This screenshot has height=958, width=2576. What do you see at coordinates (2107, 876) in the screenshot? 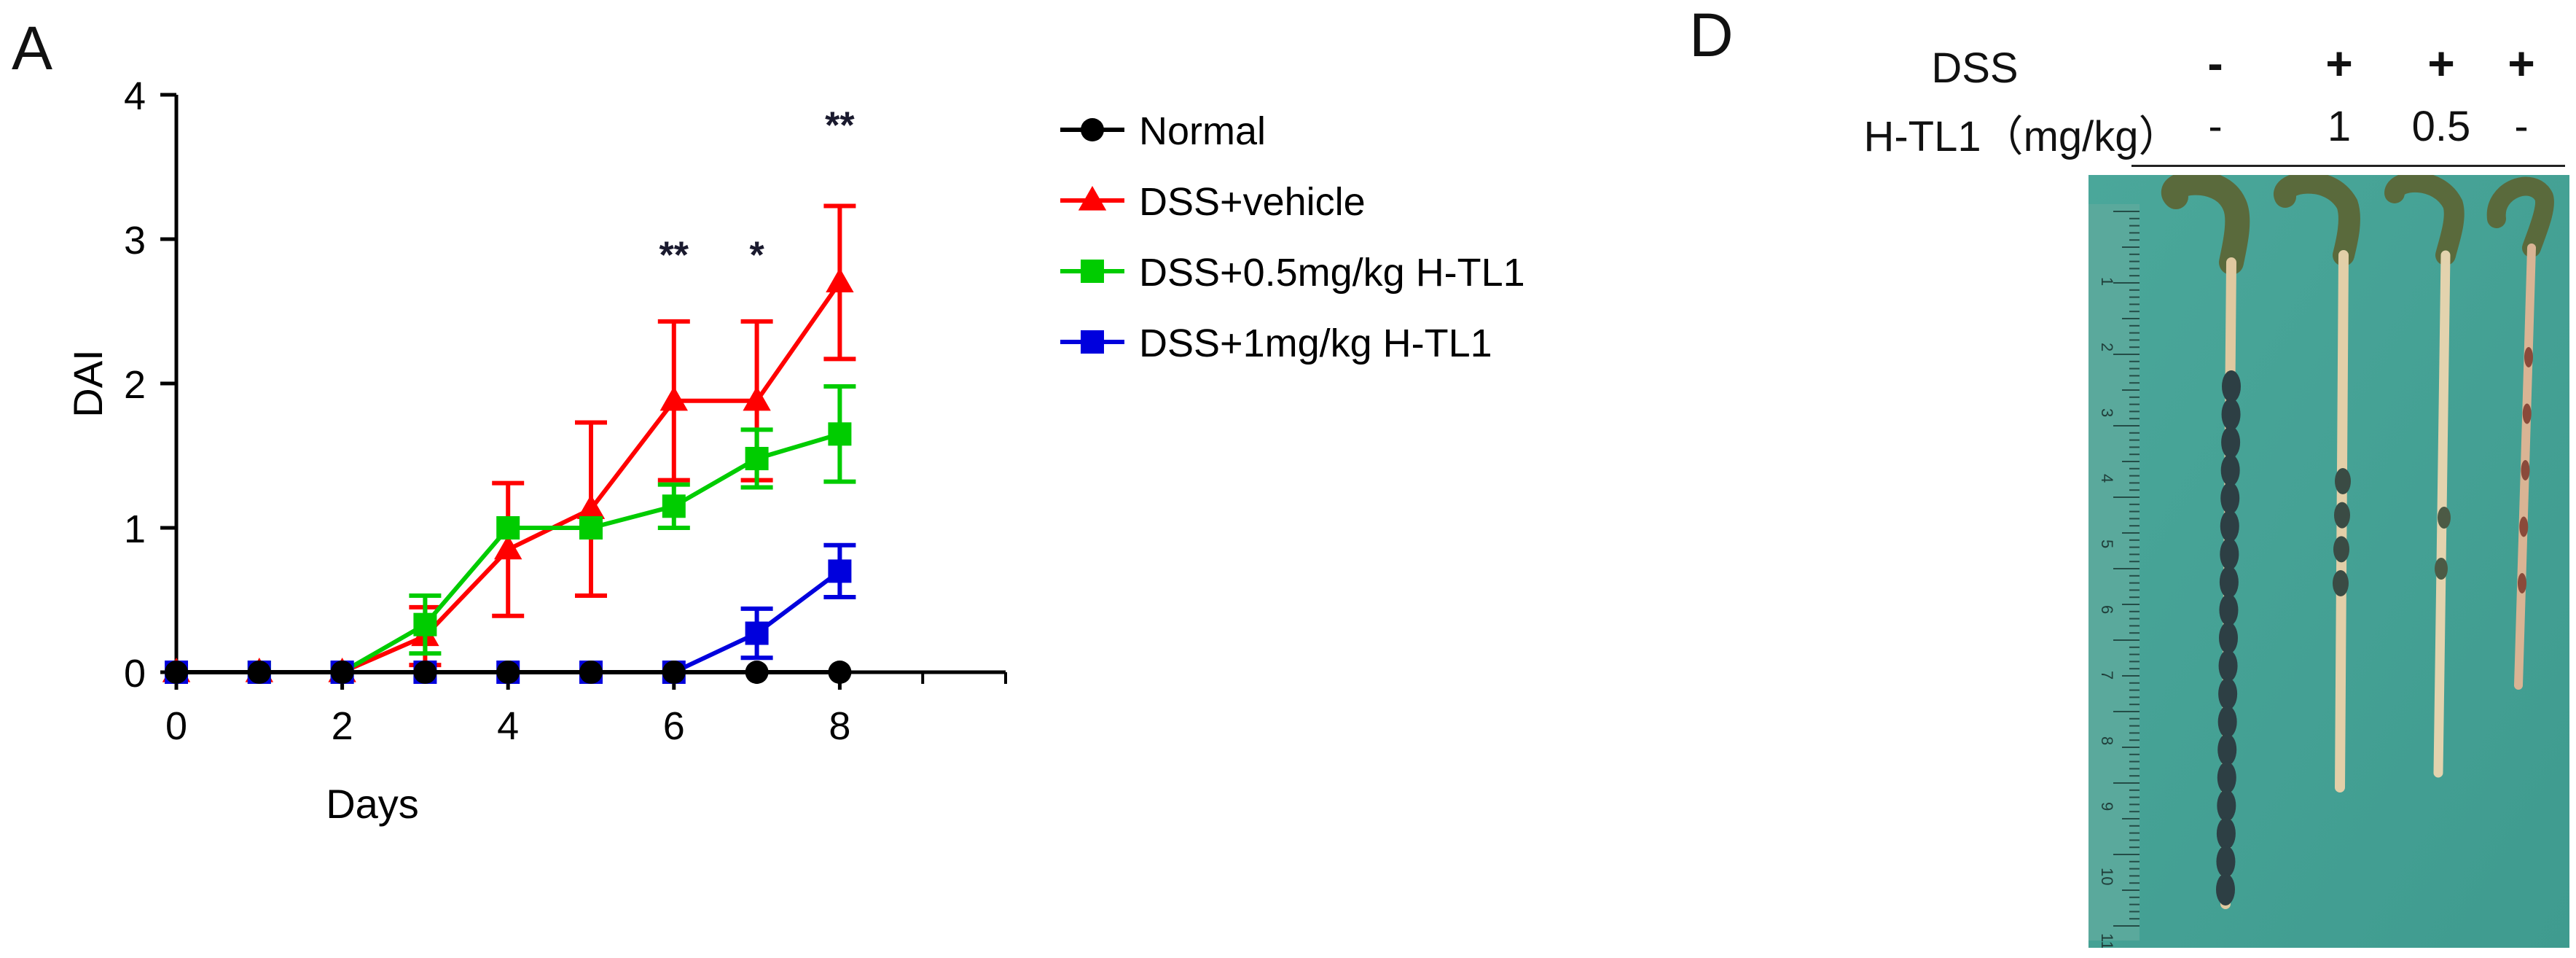
I see `svg-text: 10` at bounding box center [2107, 876].